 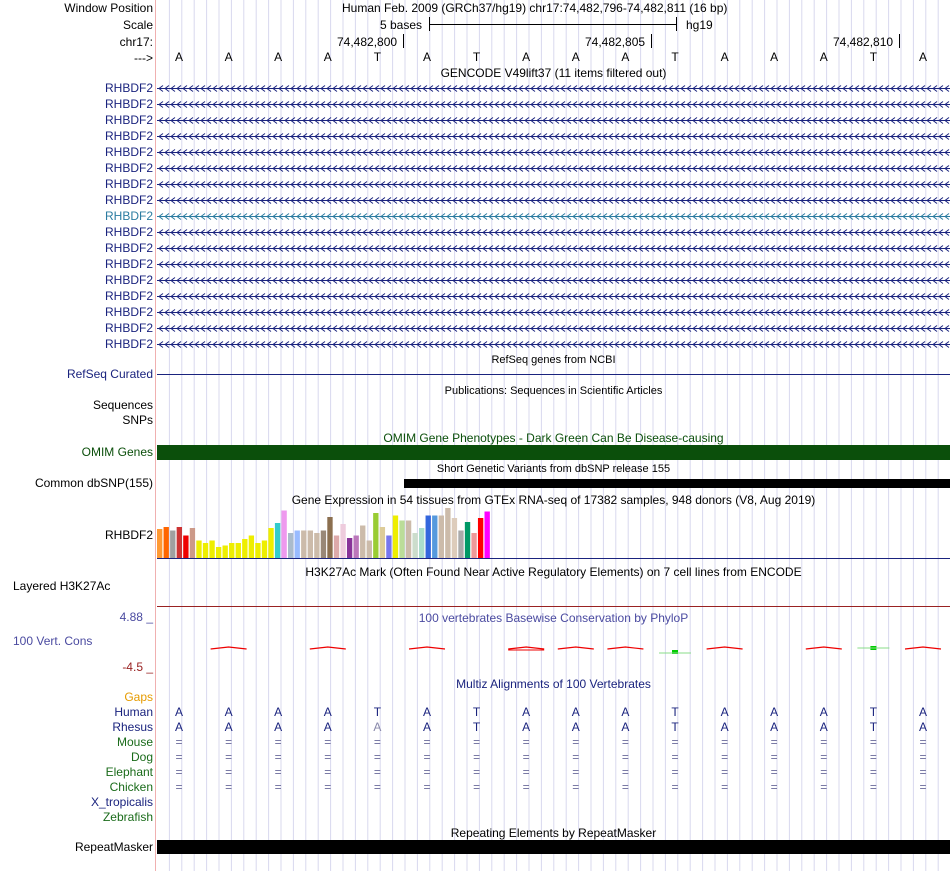 What do you see at coordinates (553, 847) in the screenshot?
I see `repeatmasker-element-bar` at bounding box center [553, 847].